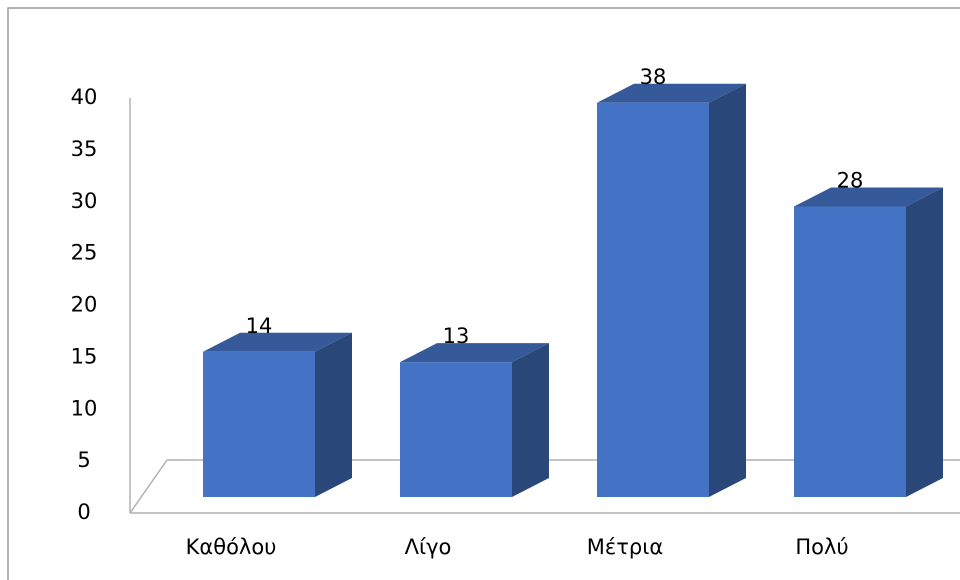 Image resolution: width=960 pixels, height=580 pixels. Describe the element at coordinates (84, 253) in the screenshot. I see `y-tick-label: 25` at that location.